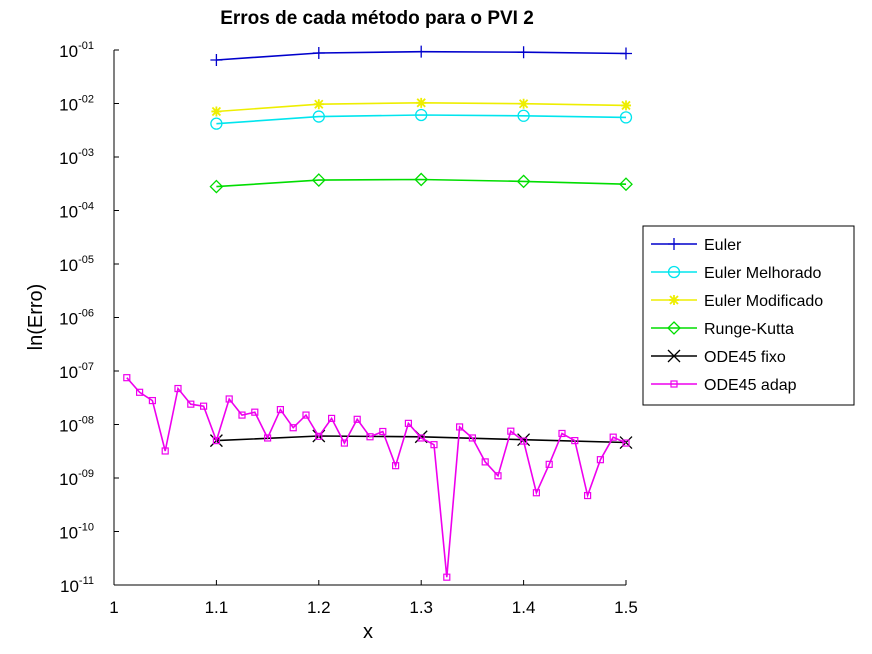 The width and height of the screenshot is (872, 654). What do you see at coordinates (696, 245) in the screenshot?
I see `legend-entry: Euler` at bounding box center [696, 245].